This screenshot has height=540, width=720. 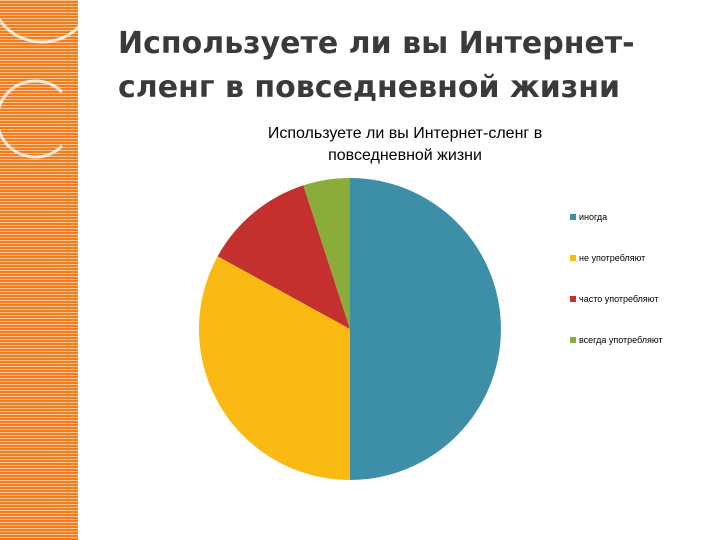 I want to click on legend-item: не употребляют, so click(x=607, y=258).